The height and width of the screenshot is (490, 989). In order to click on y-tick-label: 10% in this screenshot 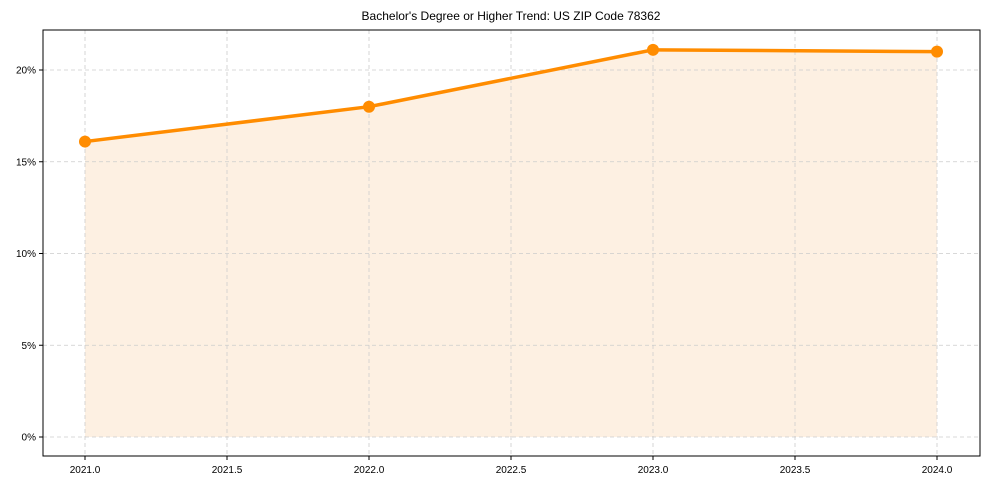, I will do `click(26, 254)`.